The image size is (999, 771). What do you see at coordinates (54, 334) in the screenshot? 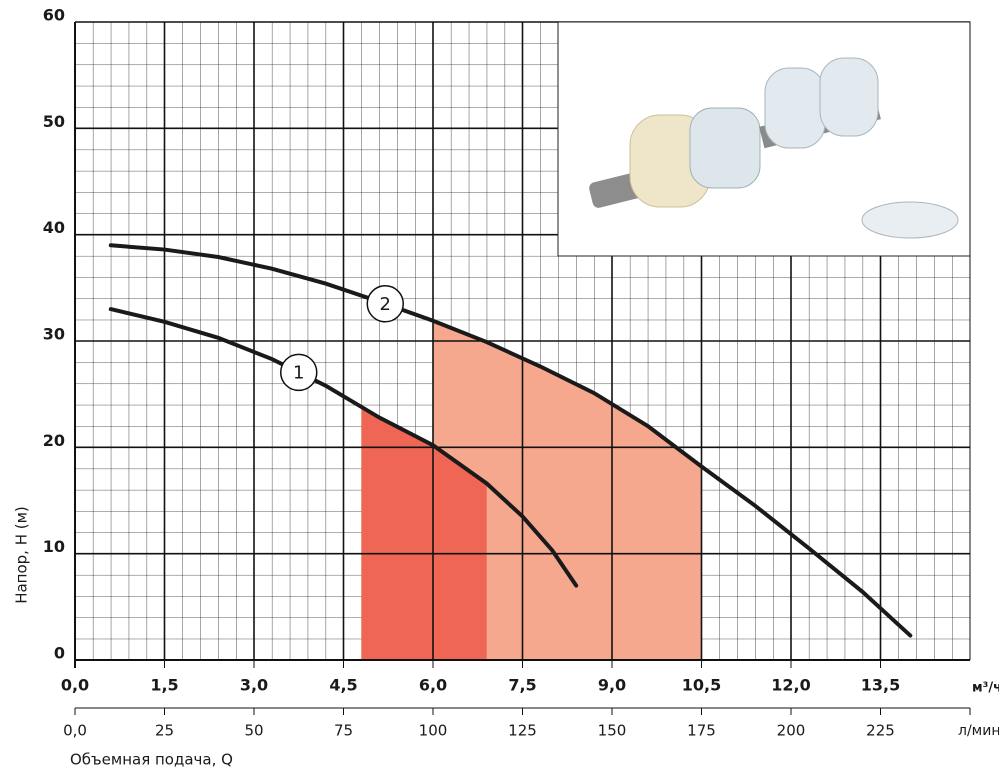
I see `y-tick-label: 30` at bounding box center [54, 334].